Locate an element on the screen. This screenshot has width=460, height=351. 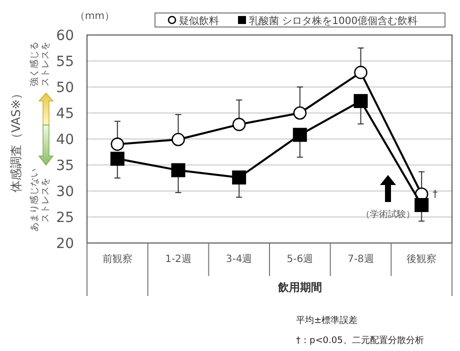
x-axis-title: 飲用期間 is located at coordinates (299, 287).